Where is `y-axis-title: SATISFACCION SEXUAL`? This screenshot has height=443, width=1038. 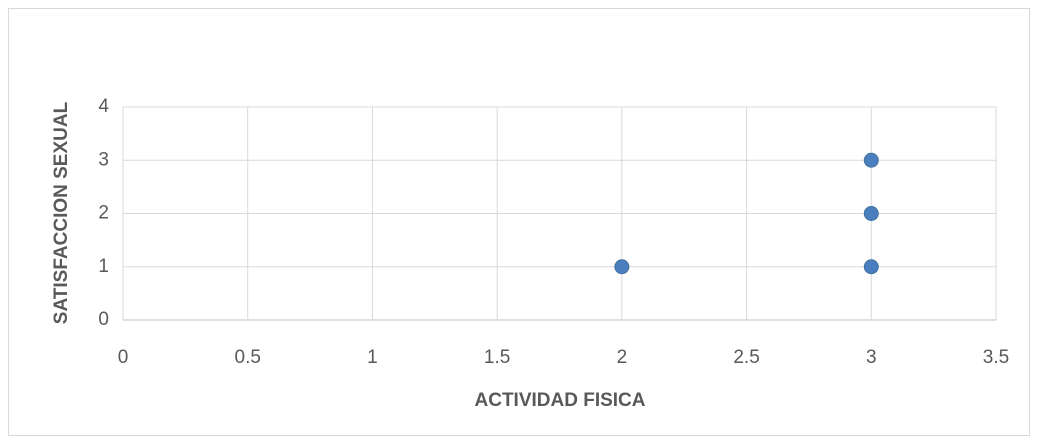
y-axis-title: SATISFACCION SEXUAL is located at coordinates (61, 212).